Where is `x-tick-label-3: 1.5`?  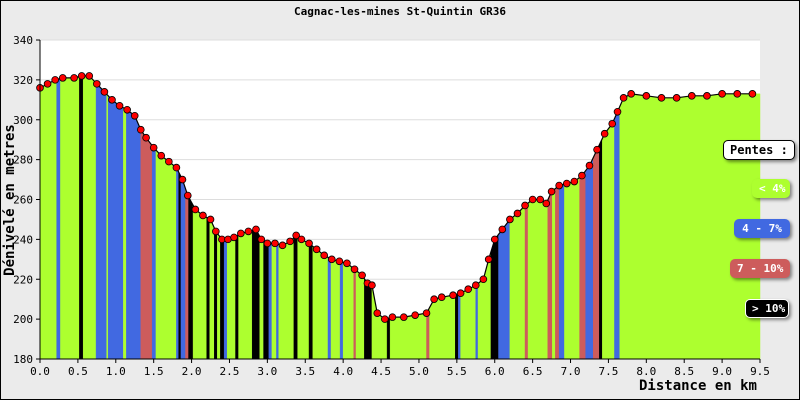
x-tick-label-3: 1.5 is located at coordinates (154, 371).